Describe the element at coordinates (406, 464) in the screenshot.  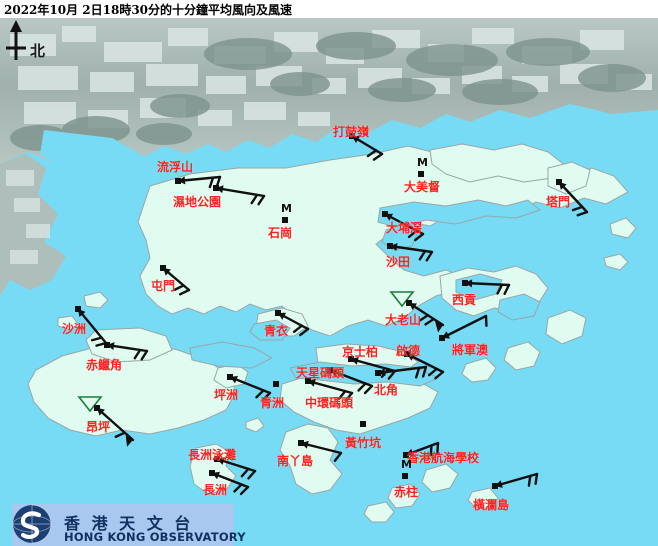
I see `calm-marker-stanley: M` at that location.